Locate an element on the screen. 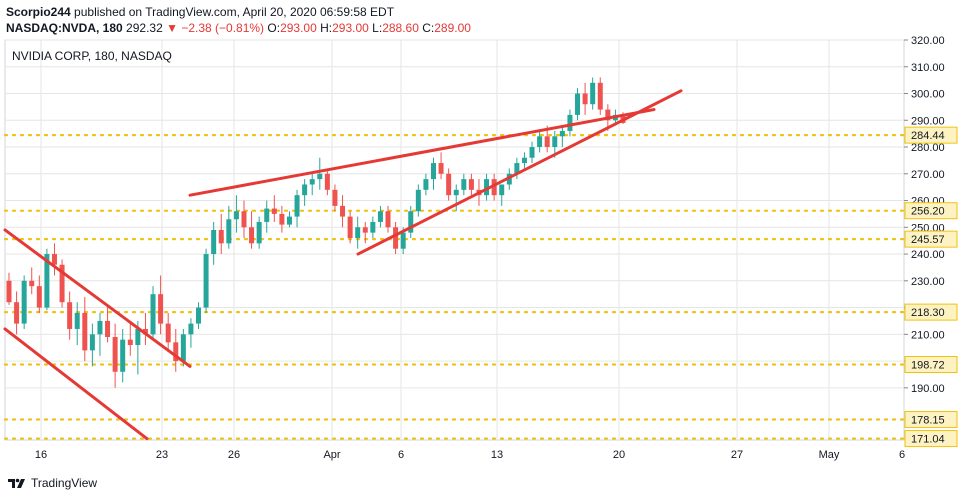 This screenshot has height=498, width=960. x-tick-label: May is located at coordinates (829, 455).